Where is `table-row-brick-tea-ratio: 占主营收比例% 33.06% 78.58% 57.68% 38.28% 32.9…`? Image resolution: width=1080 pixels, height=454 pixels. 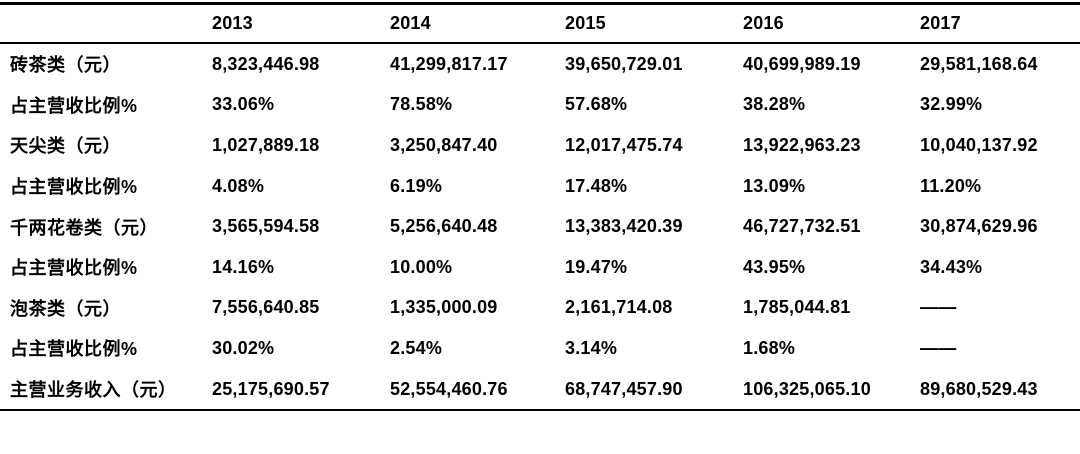 table-row-brick-tea-ratio: 占主营收比例% 33.06% 78.58% 57.68% 38.28% 32.9… is located at coordinates (540, 105).